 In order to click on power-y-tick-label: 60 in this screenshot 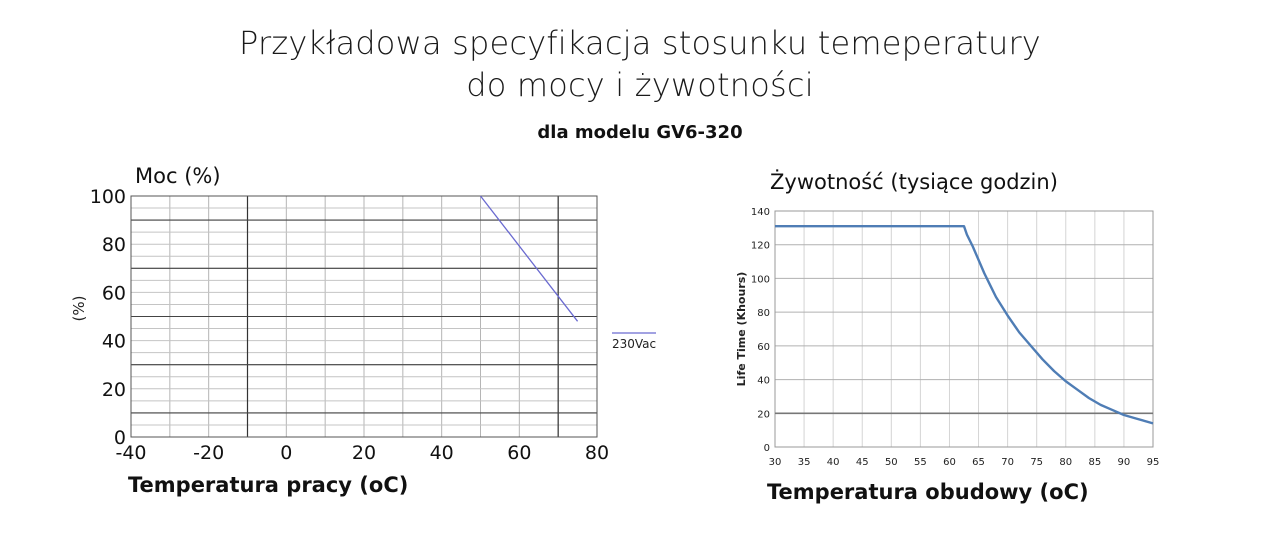, I will do `click(114, 293)`.